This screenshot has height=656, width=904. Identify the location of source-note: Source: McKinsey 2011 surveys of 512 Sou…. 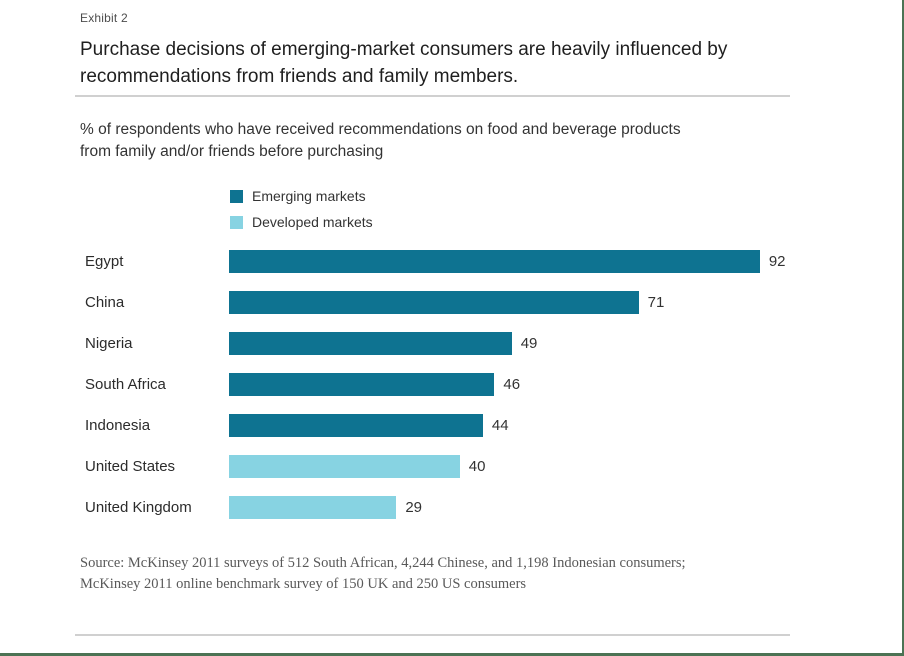
(440, 574).